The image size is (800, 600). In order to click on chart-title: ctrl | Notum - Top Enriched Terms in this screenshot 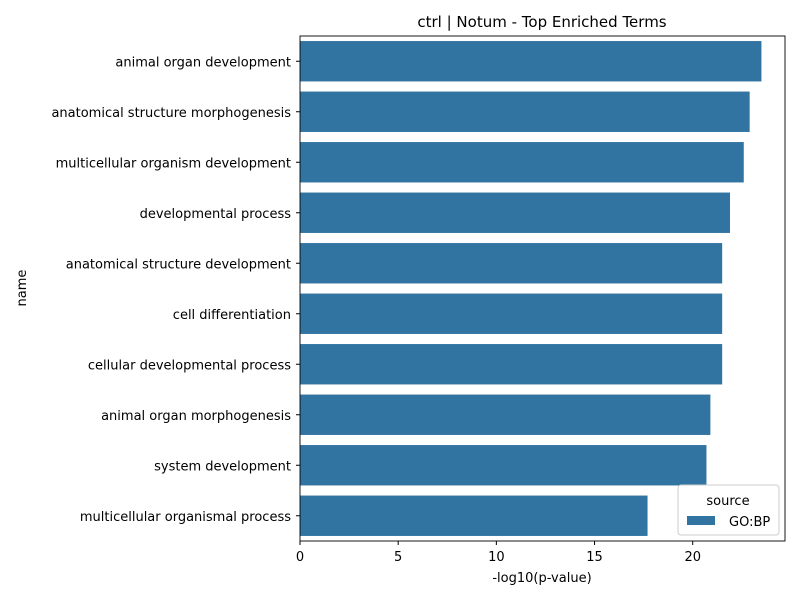, I will do `click(541, 22)`.